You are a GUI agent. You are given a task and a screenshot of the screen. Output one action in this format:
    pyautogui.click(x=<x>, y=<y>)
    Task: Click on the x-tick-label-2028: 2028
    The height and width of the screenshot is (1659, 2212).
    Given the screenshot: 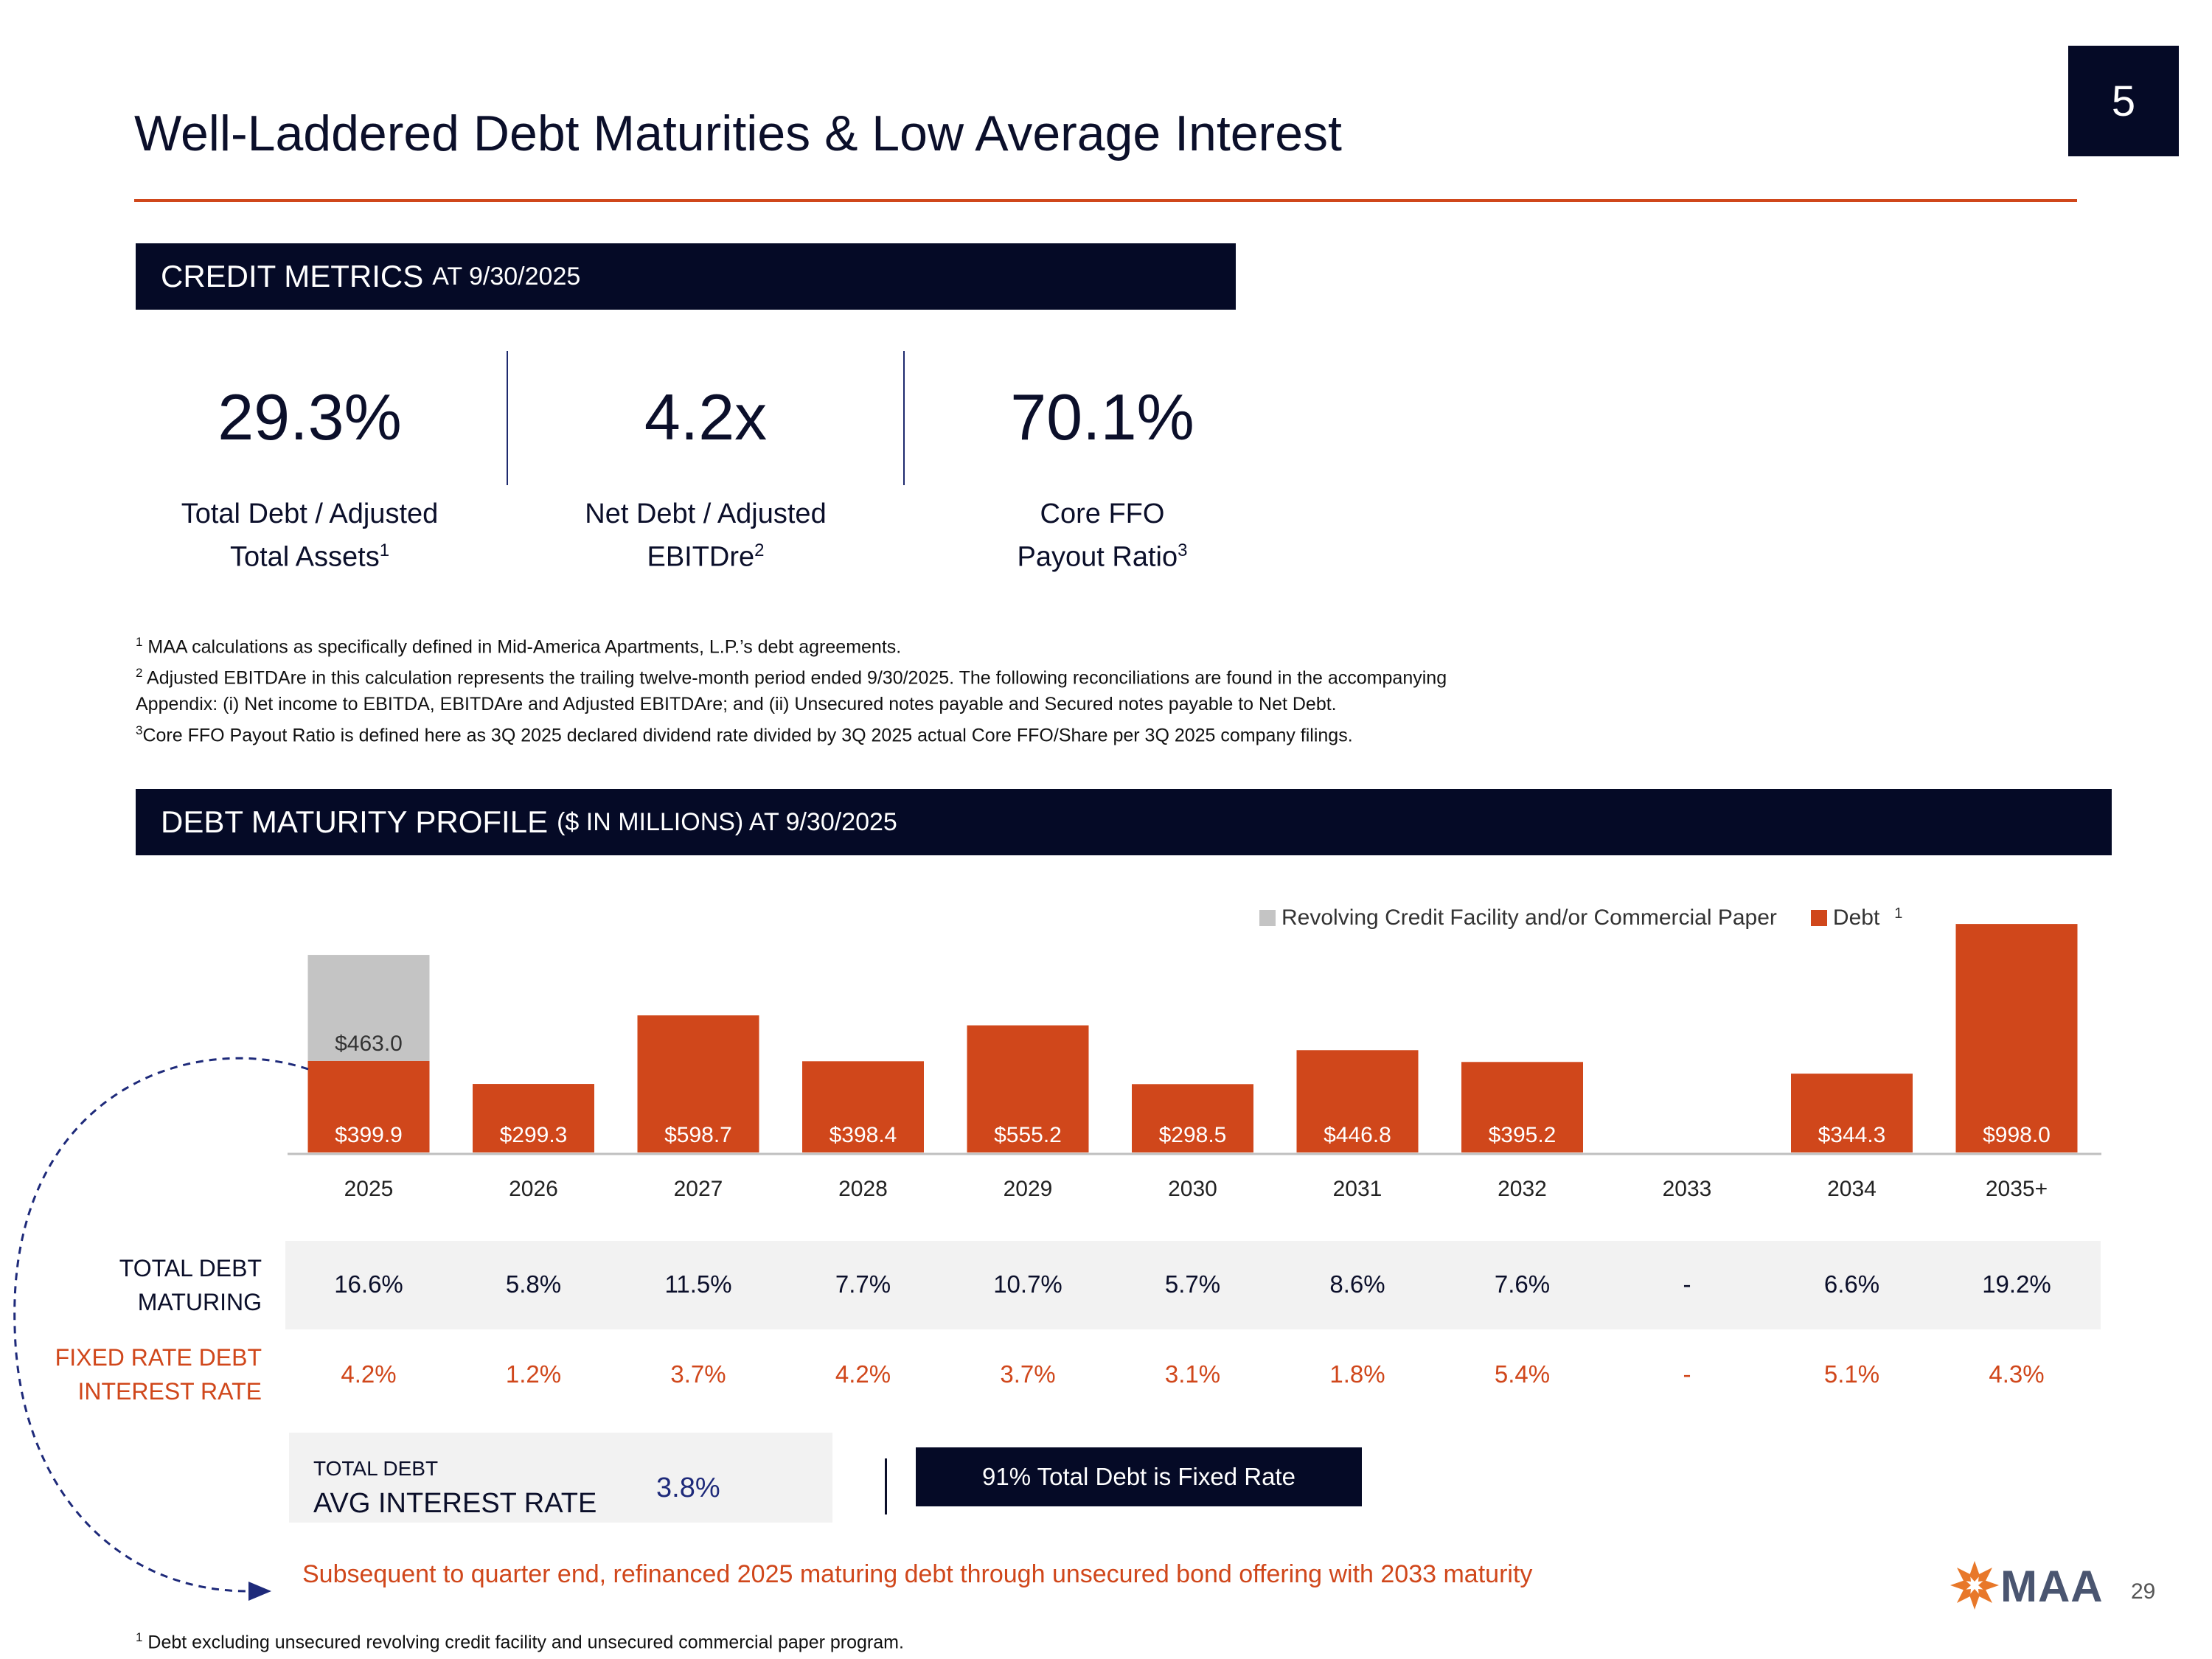 What is the action you would take?
    pyautogui.click(x=863, y=1189)
    